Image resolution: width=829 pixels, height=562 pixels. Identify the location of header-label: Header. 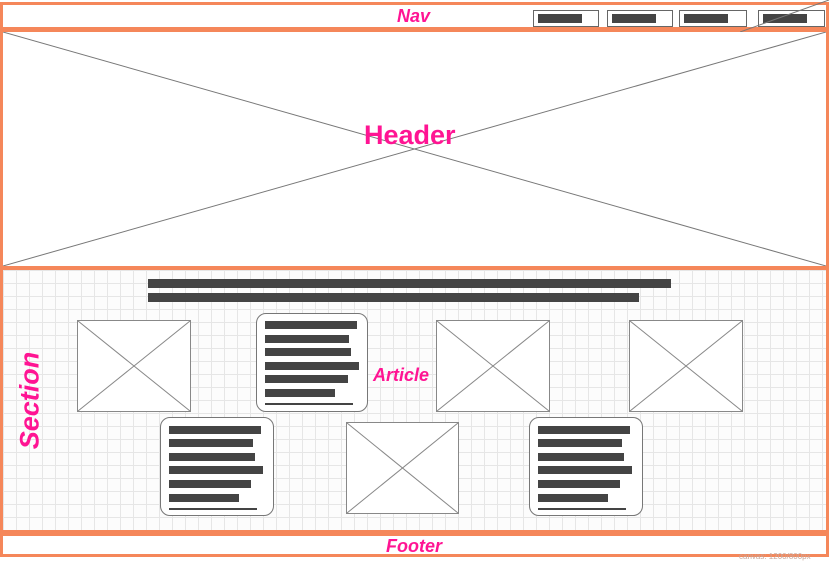
(410, 135).